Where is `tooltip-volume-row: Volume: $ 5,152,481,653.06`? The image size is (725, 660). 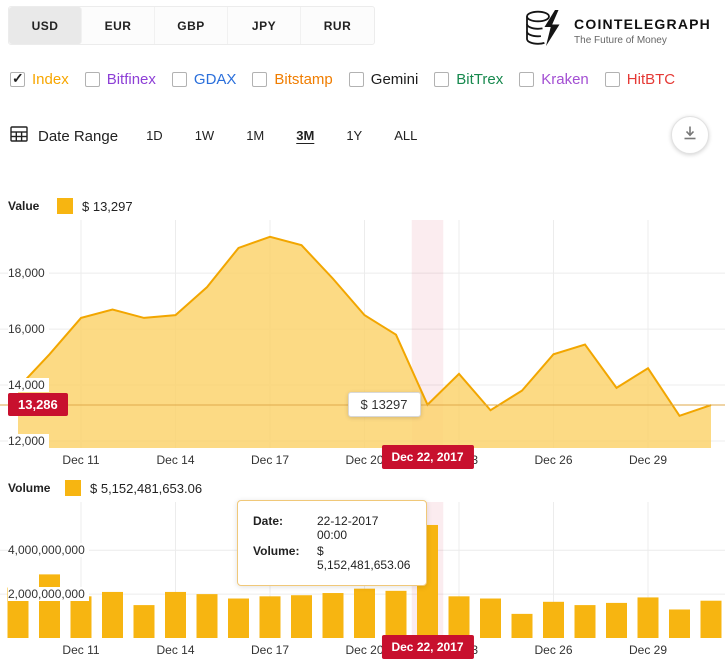
tooltip-volume-row: Volume: $ 5,152,481,653.06 is located at coordinates (332, 558).